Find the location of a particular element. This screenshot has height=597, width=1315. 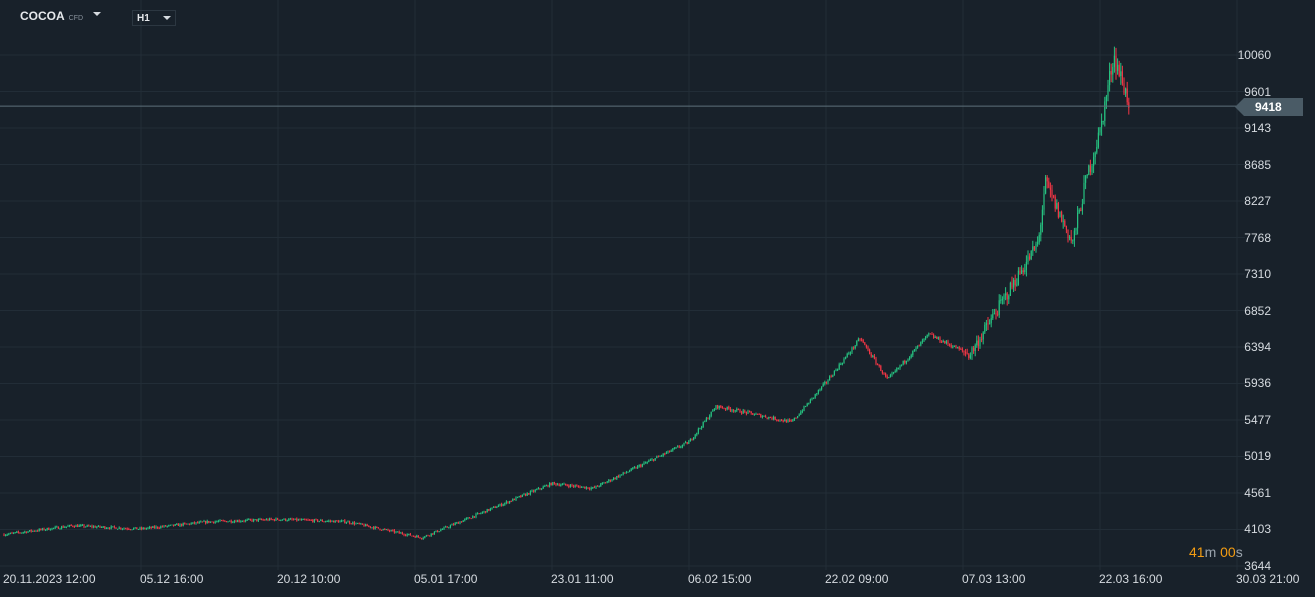

symbol-selector: COCOA CFD is located at coordinates (61, 16).